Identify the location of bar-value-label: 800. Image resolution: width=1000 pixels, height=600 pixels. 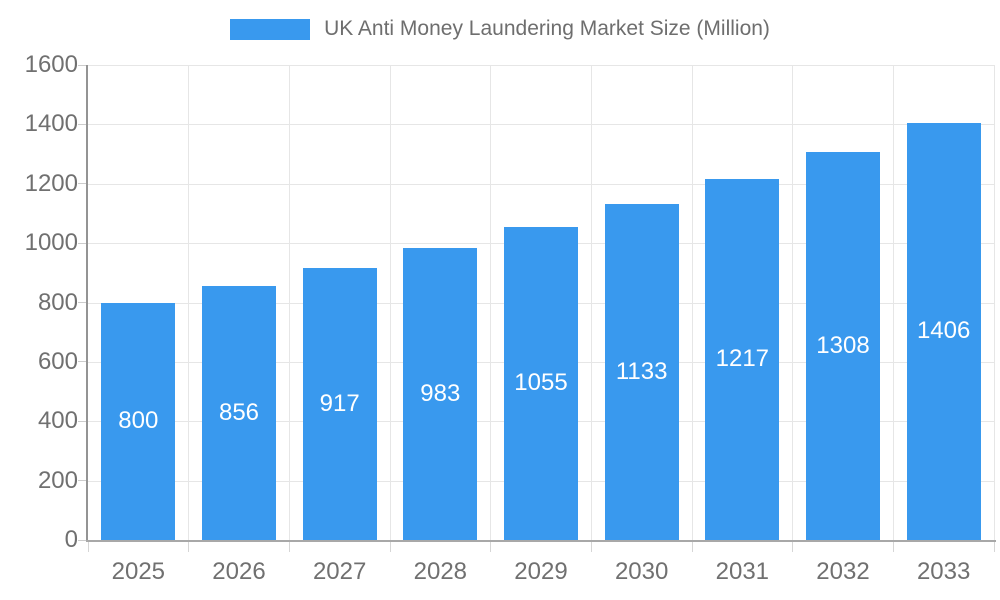
(138, 421).